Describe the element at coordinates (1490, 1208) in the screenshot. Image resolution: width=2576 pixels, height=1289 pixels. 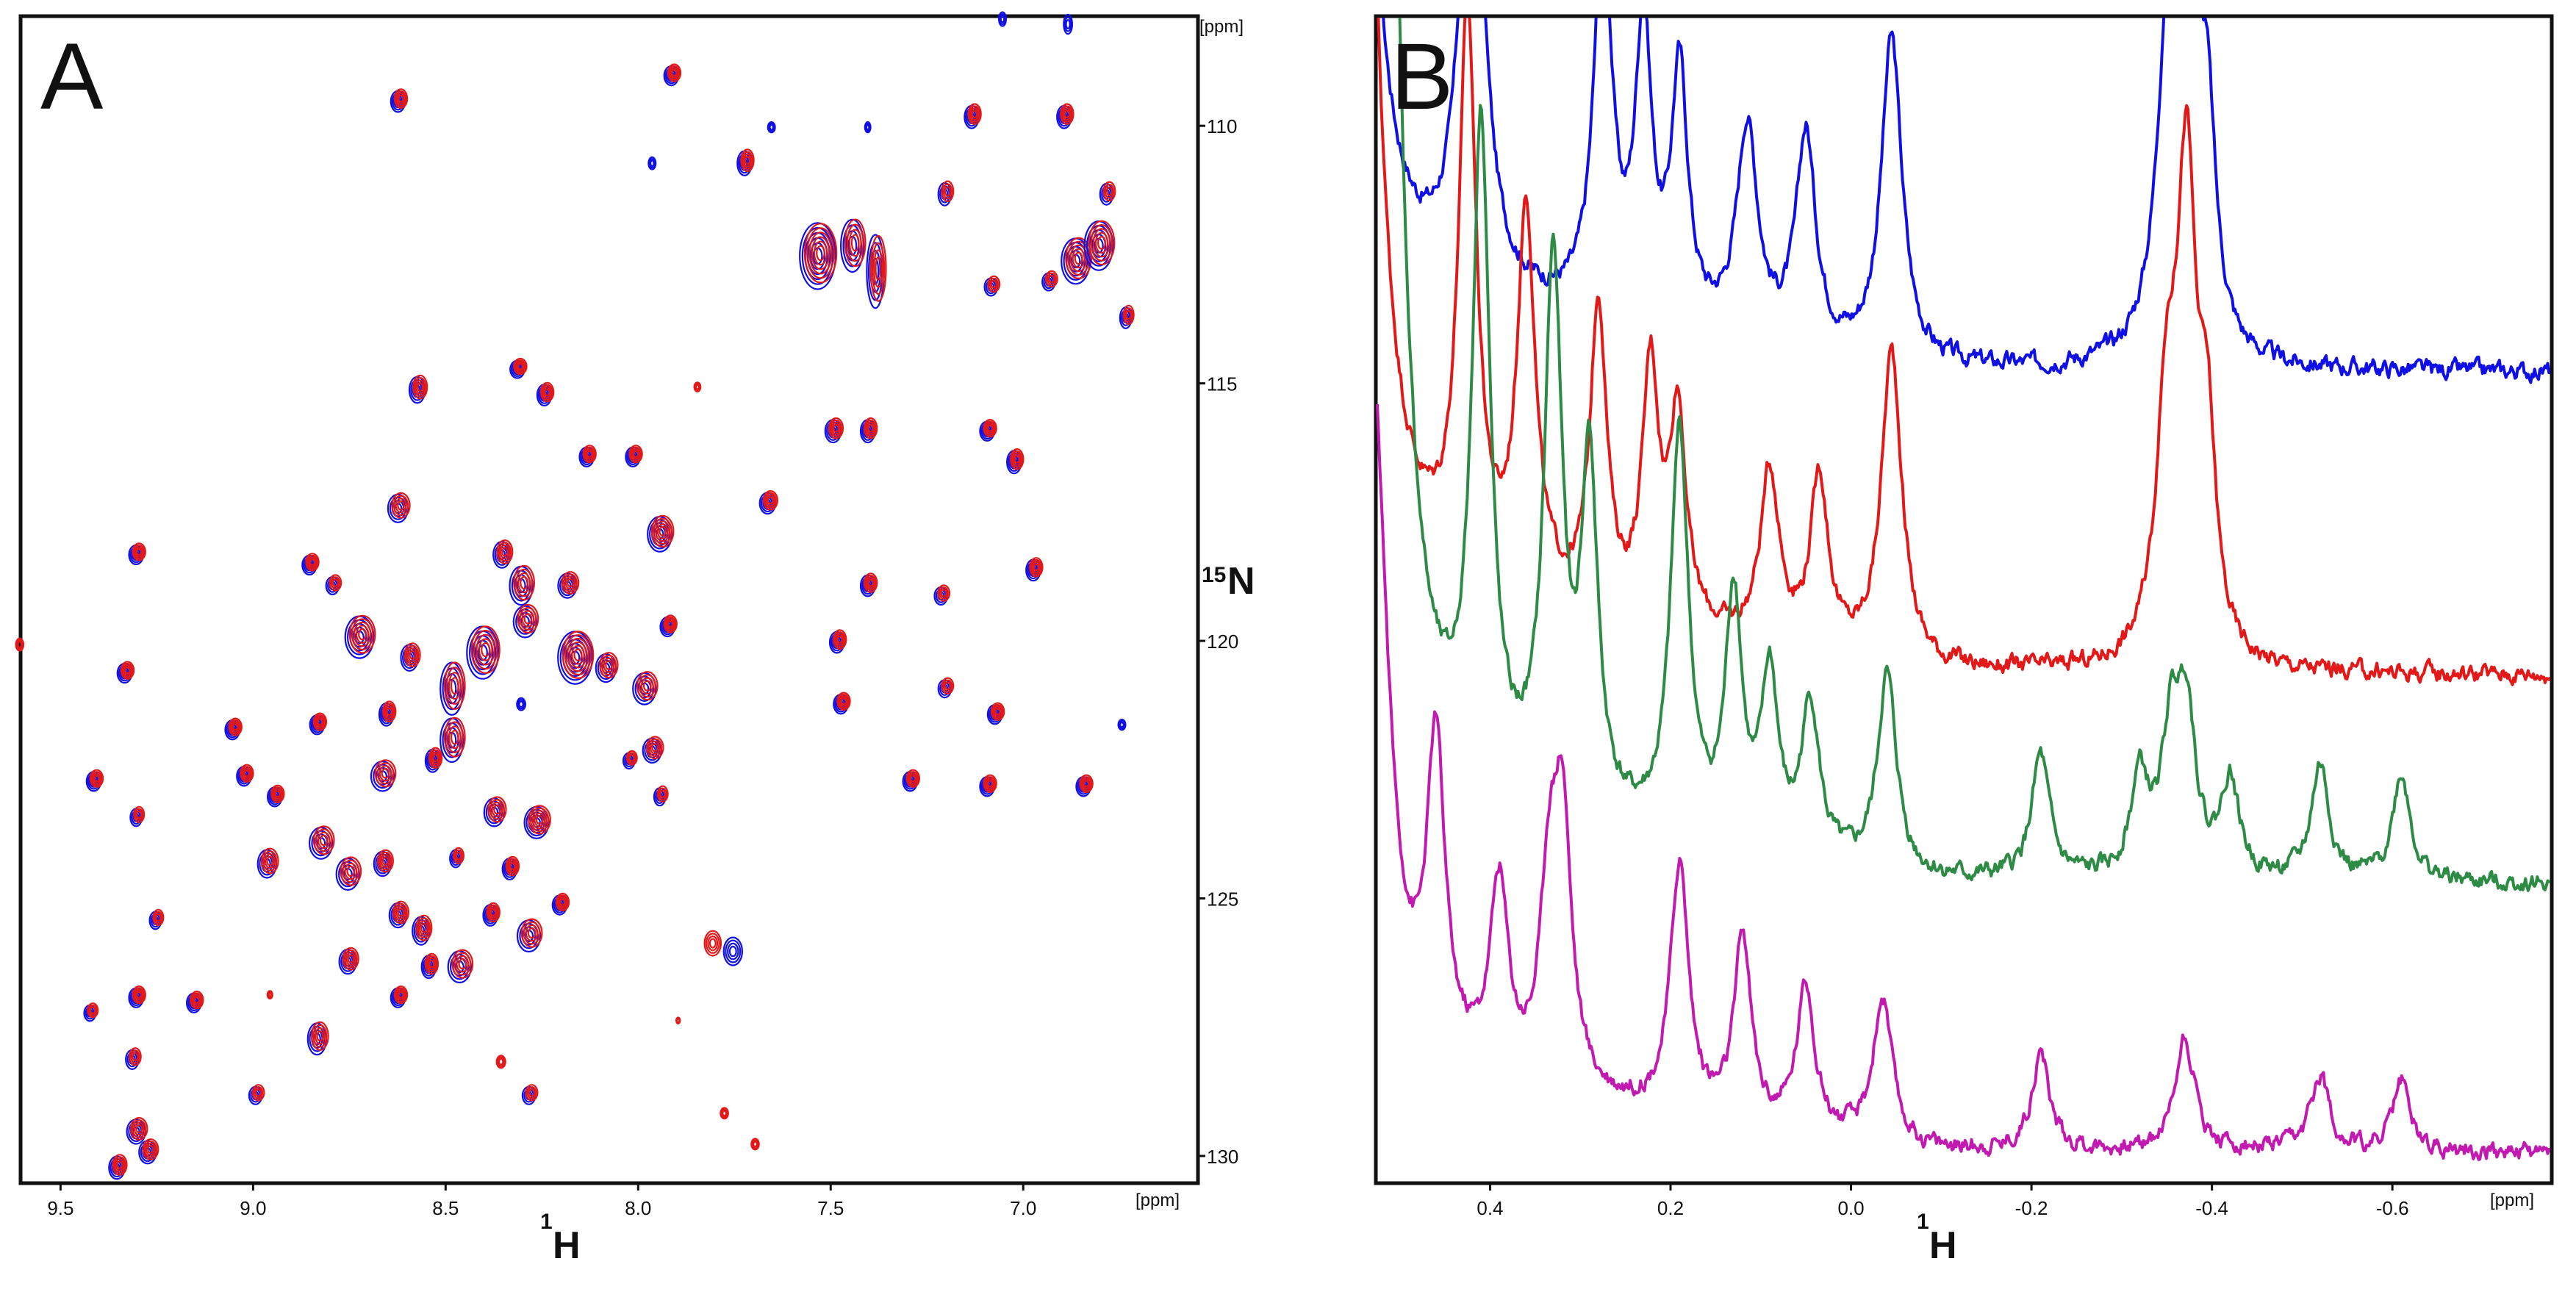
I see `panel-b-x-tick-label: 0.4` at that location.